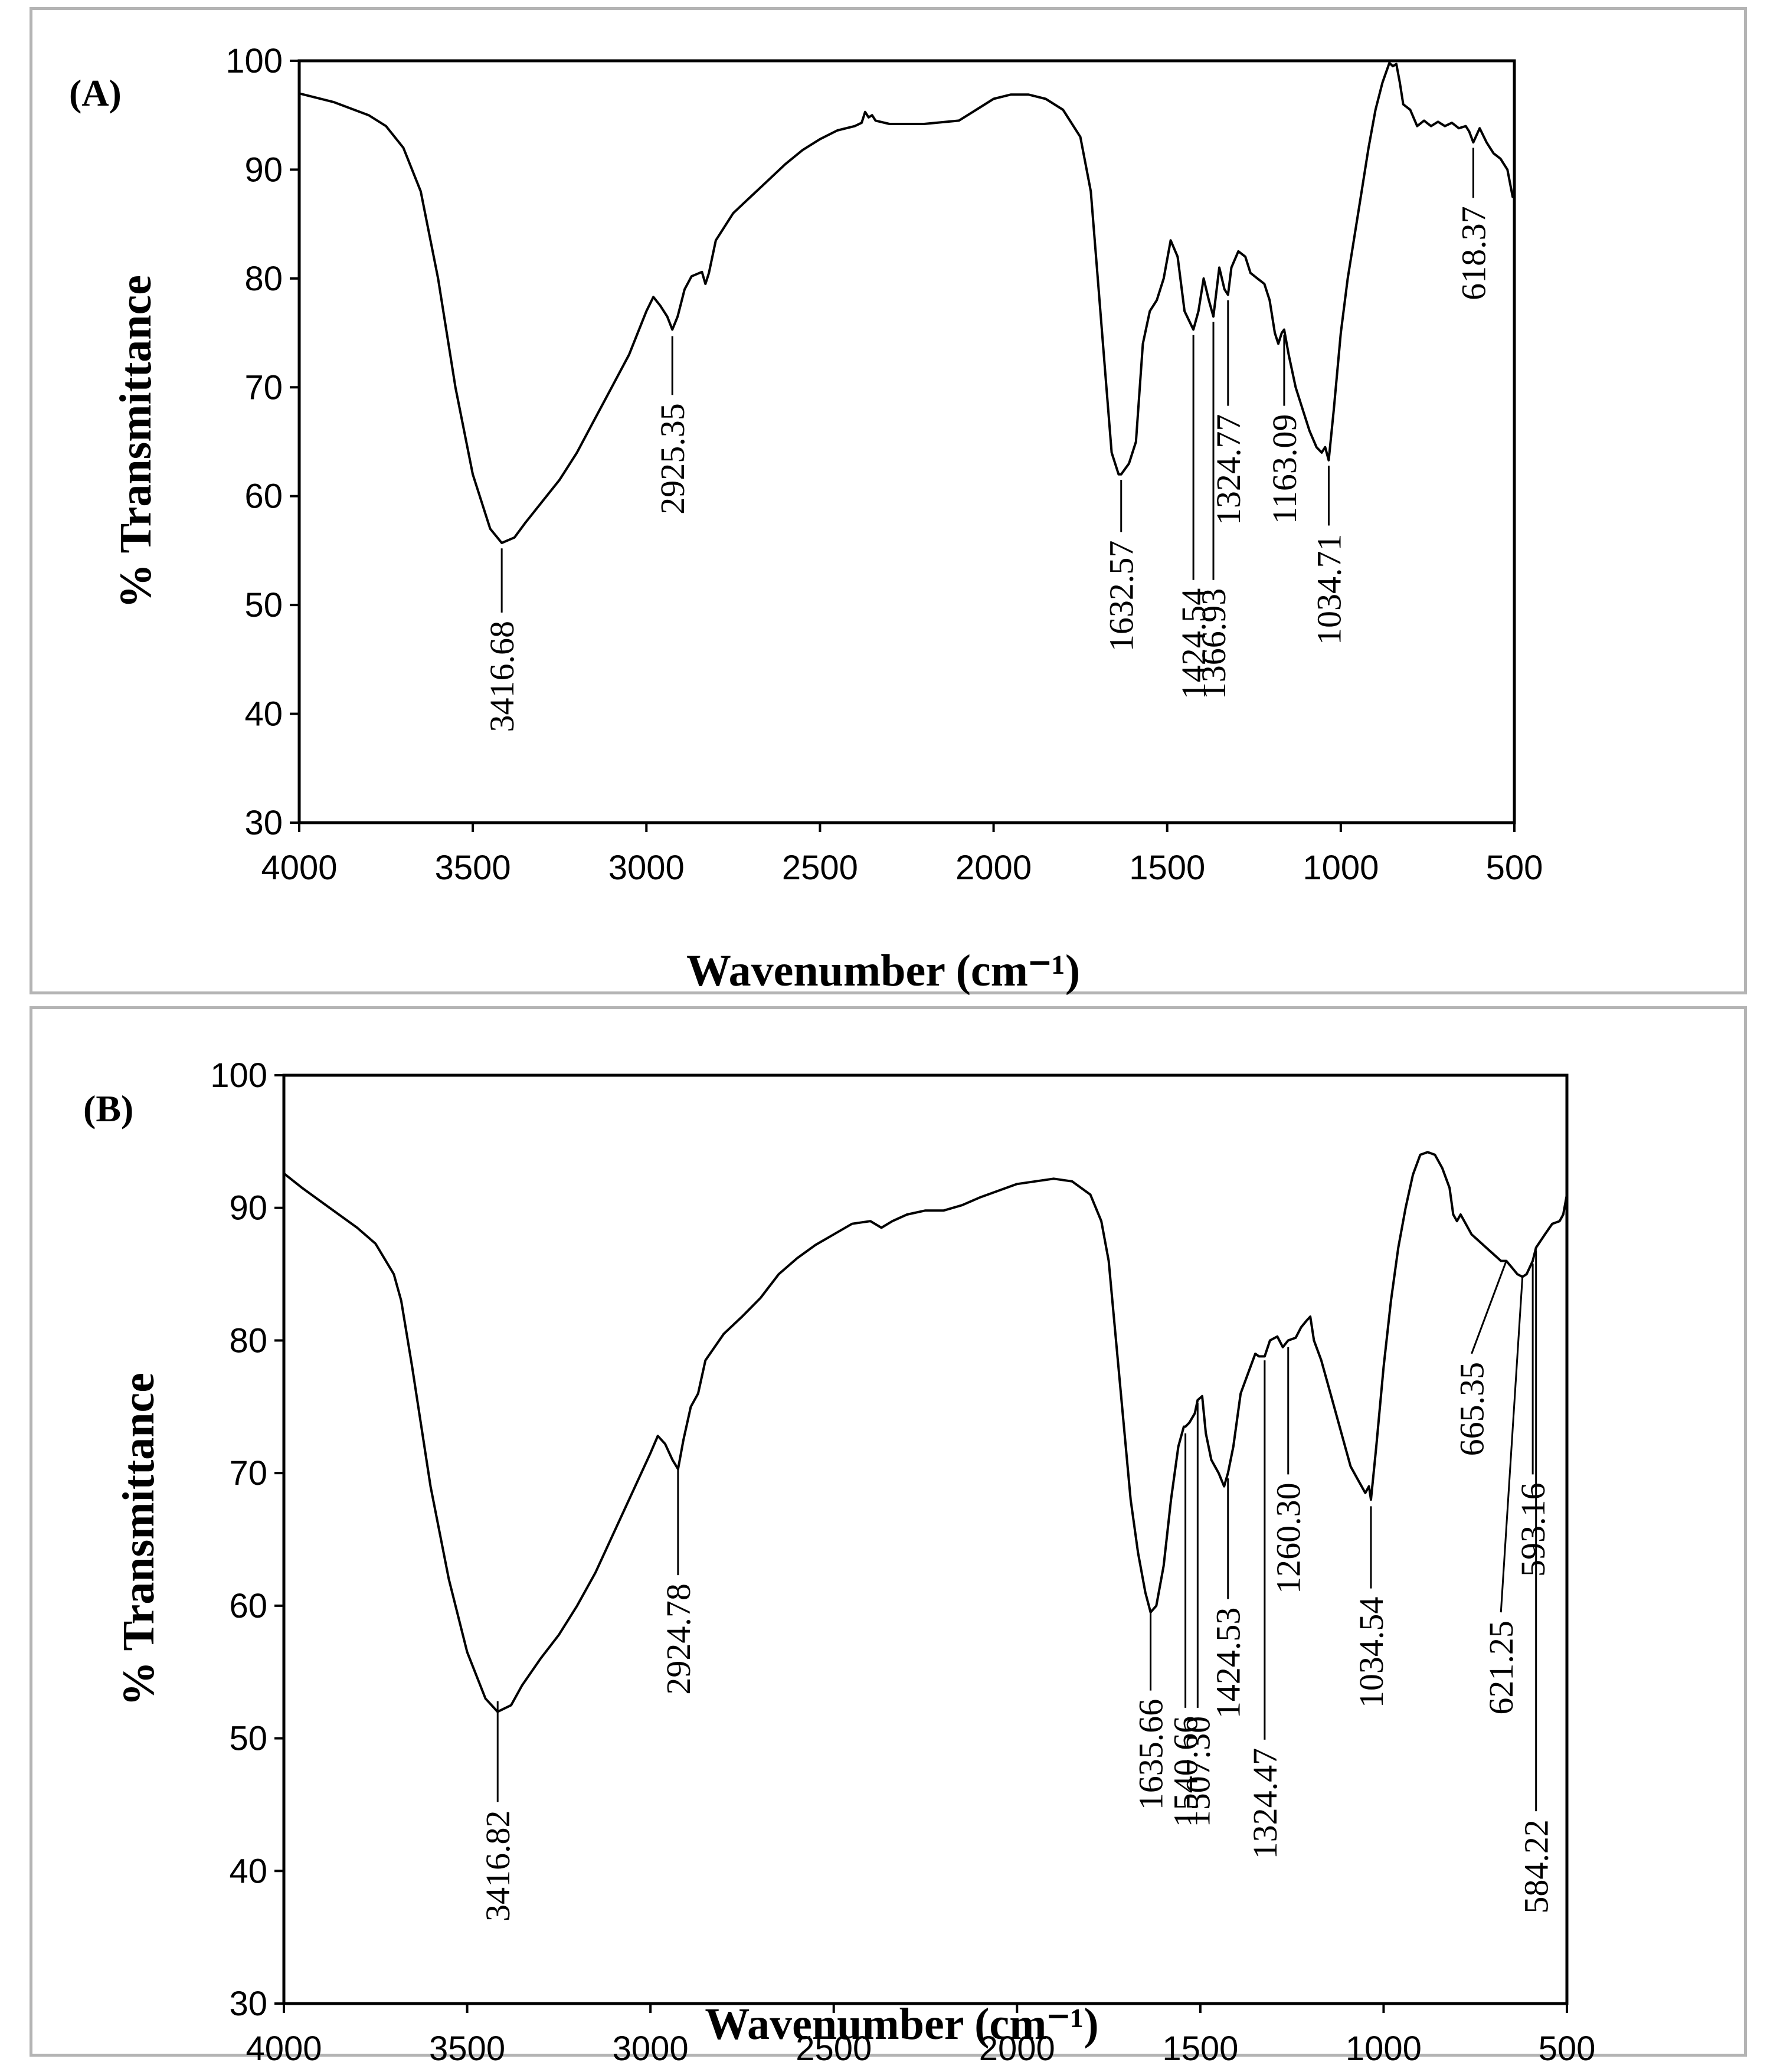 The height and width of the screenshot is (2072, 1777). I want to click on peak-label: 1366.93, so click(1214, 643).